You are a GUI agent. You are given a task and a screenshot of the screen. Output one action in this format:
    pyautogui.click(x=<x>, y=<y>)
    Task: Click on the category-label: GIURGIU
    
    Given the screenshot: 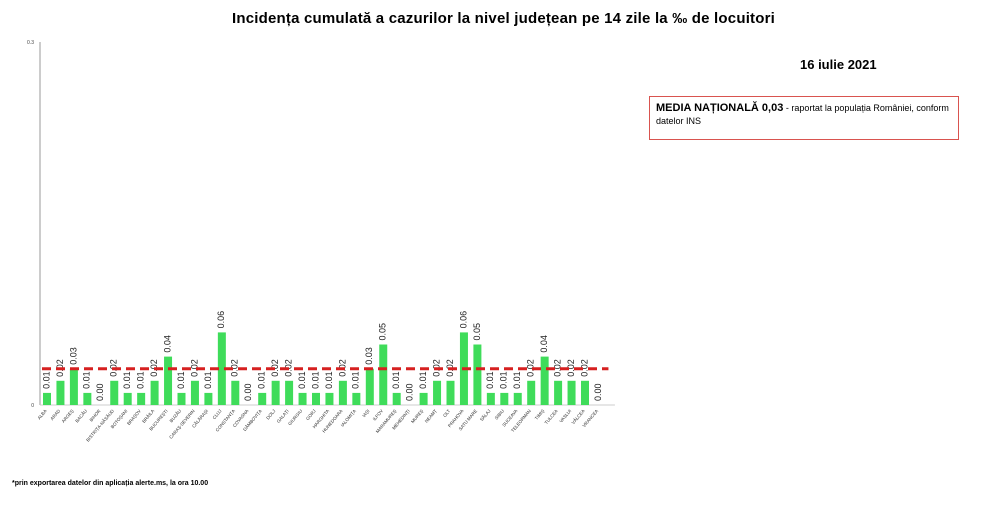 What is the action you would take?
    pyautogui.click(x=295, y=417)
    